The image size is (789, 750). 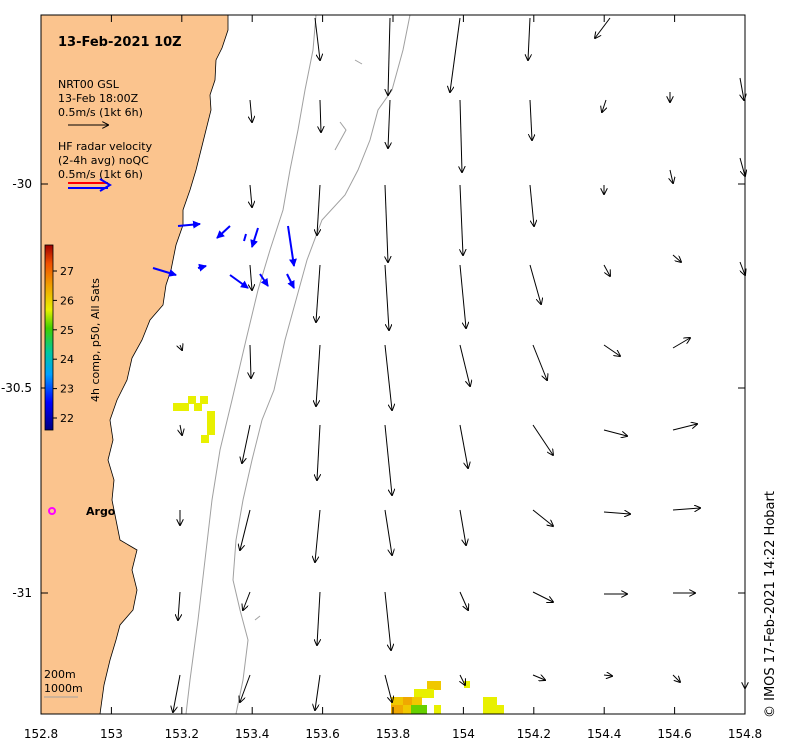 What do you see at coordinates (770, 604) in the screenshot?
I see `credit-text: © IMOS 17-Feb-2021 14:22 Hobart` at bounding box center [770, 604].